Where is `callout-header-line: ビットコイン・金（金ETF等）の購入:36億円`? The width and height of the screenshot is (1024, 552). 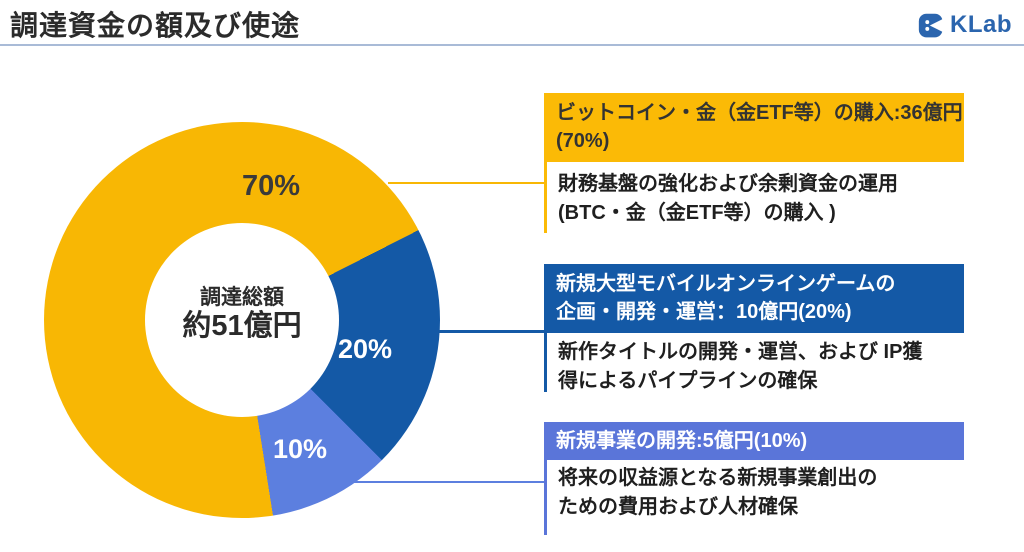 callout-header-line: ビットコイン・金（金ETF等）の購入:36億円 is located at coordinates (759, 113).